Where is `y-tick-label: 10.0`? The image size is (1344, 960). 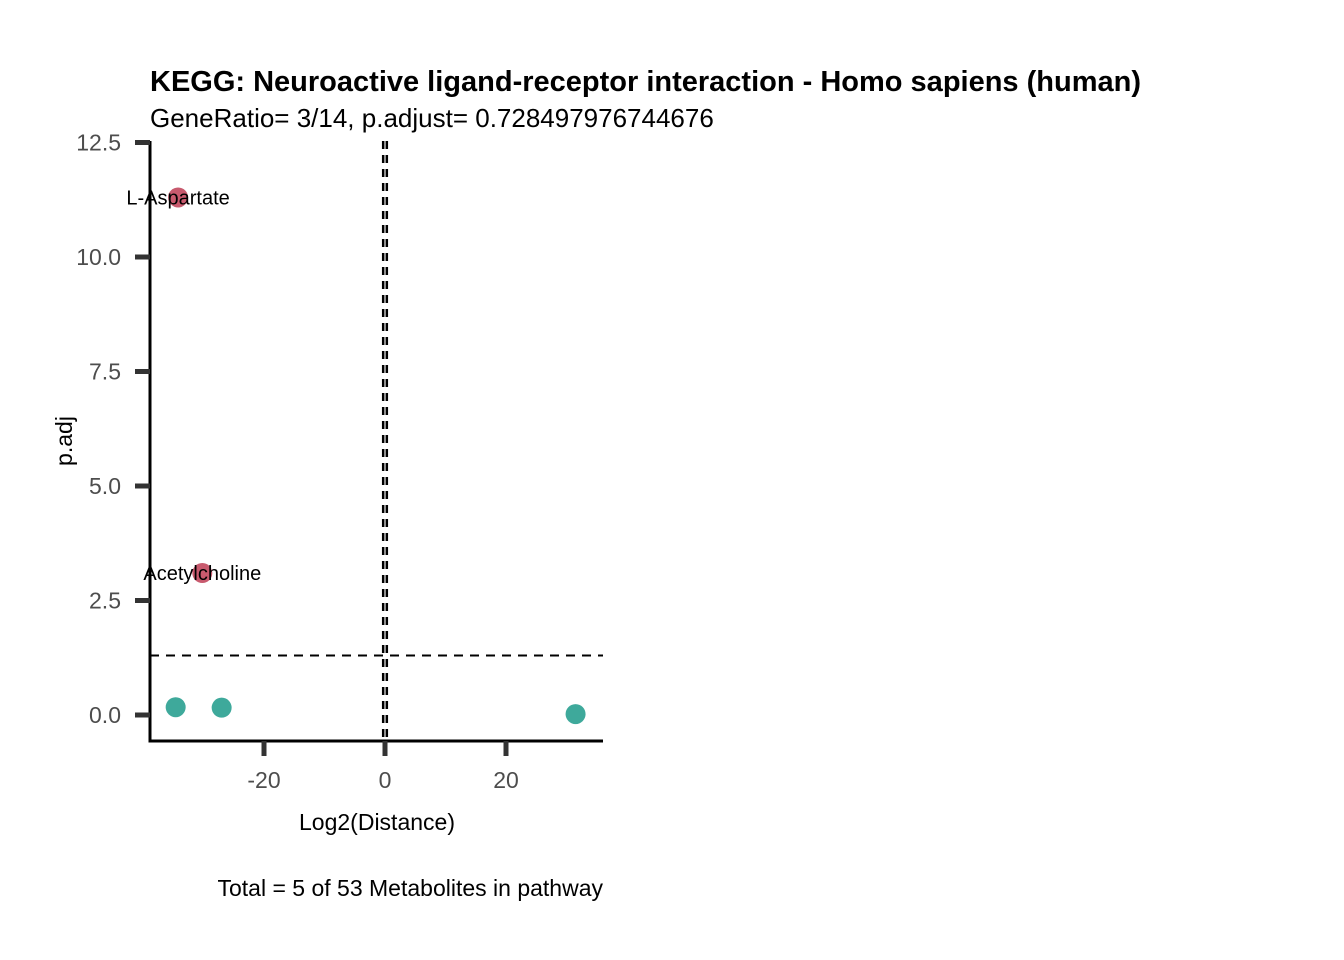
y-tick-label: 10.0 is located at coordinates (98, 257).